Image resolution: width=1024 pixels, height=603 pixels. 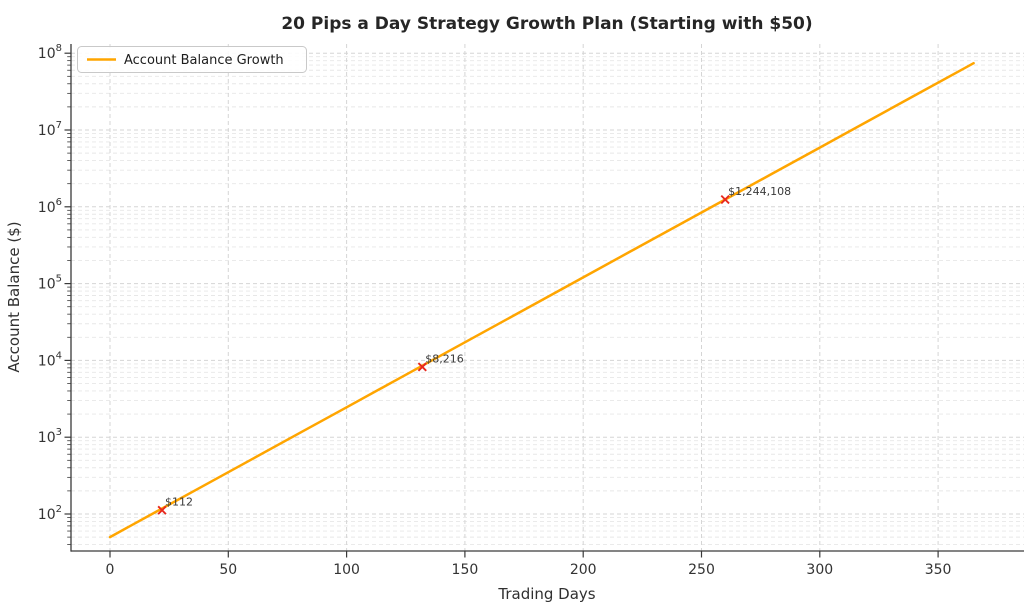 What do you see at coordinates (759, 191) in the screenshot?
I see `annotation-label: $1,244,108` at bounding box center [759, 191].